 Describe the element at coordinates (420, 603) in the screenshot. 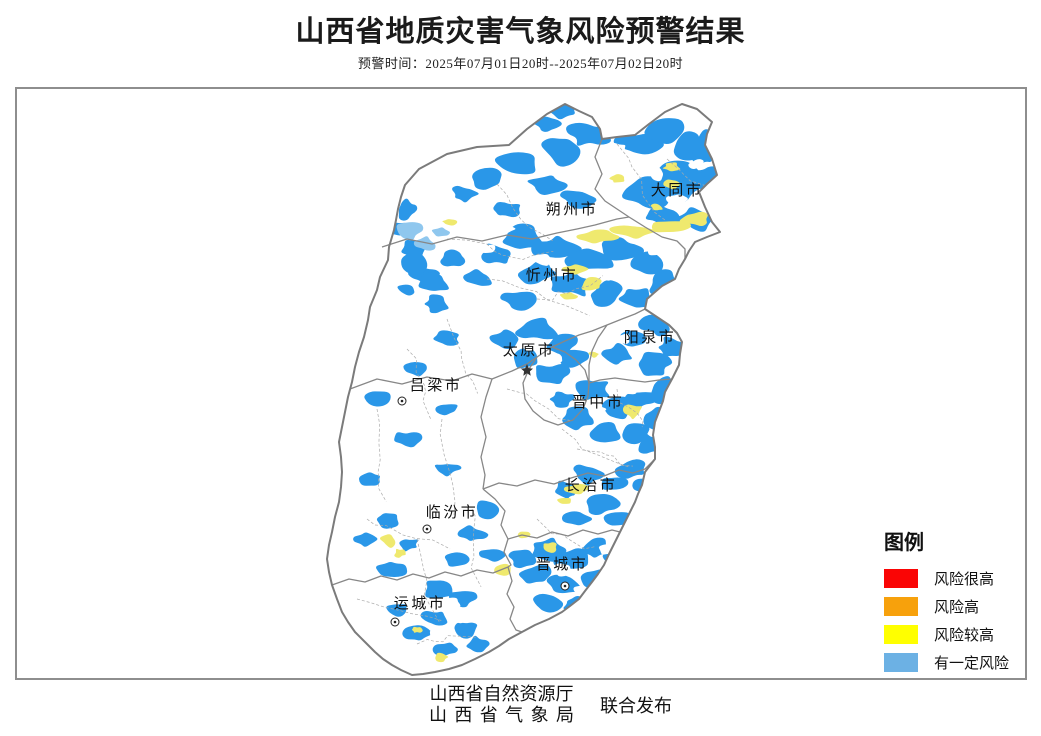

I see `city-label: 运城市` at that location.